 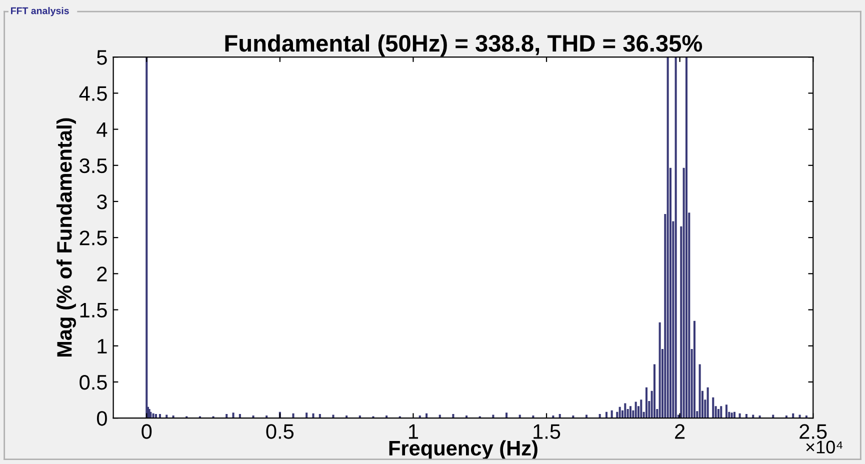 I want to click on y-tick-label: 3.5, so click(x=93, y=166).